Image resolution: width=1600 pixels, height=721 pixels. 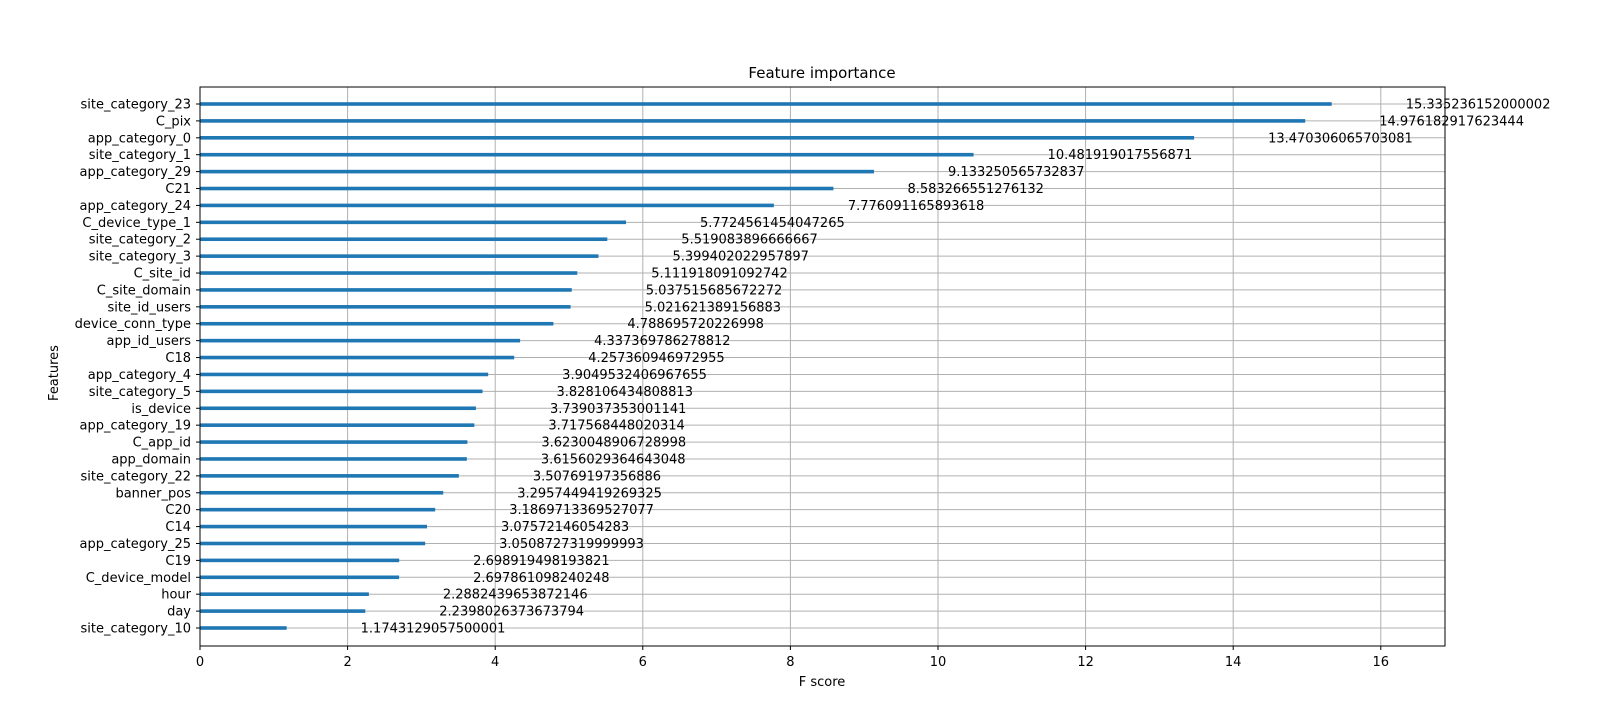 I want to click on y-tick-label-app_category_0: app_category_0, so click(x=139, y=138).